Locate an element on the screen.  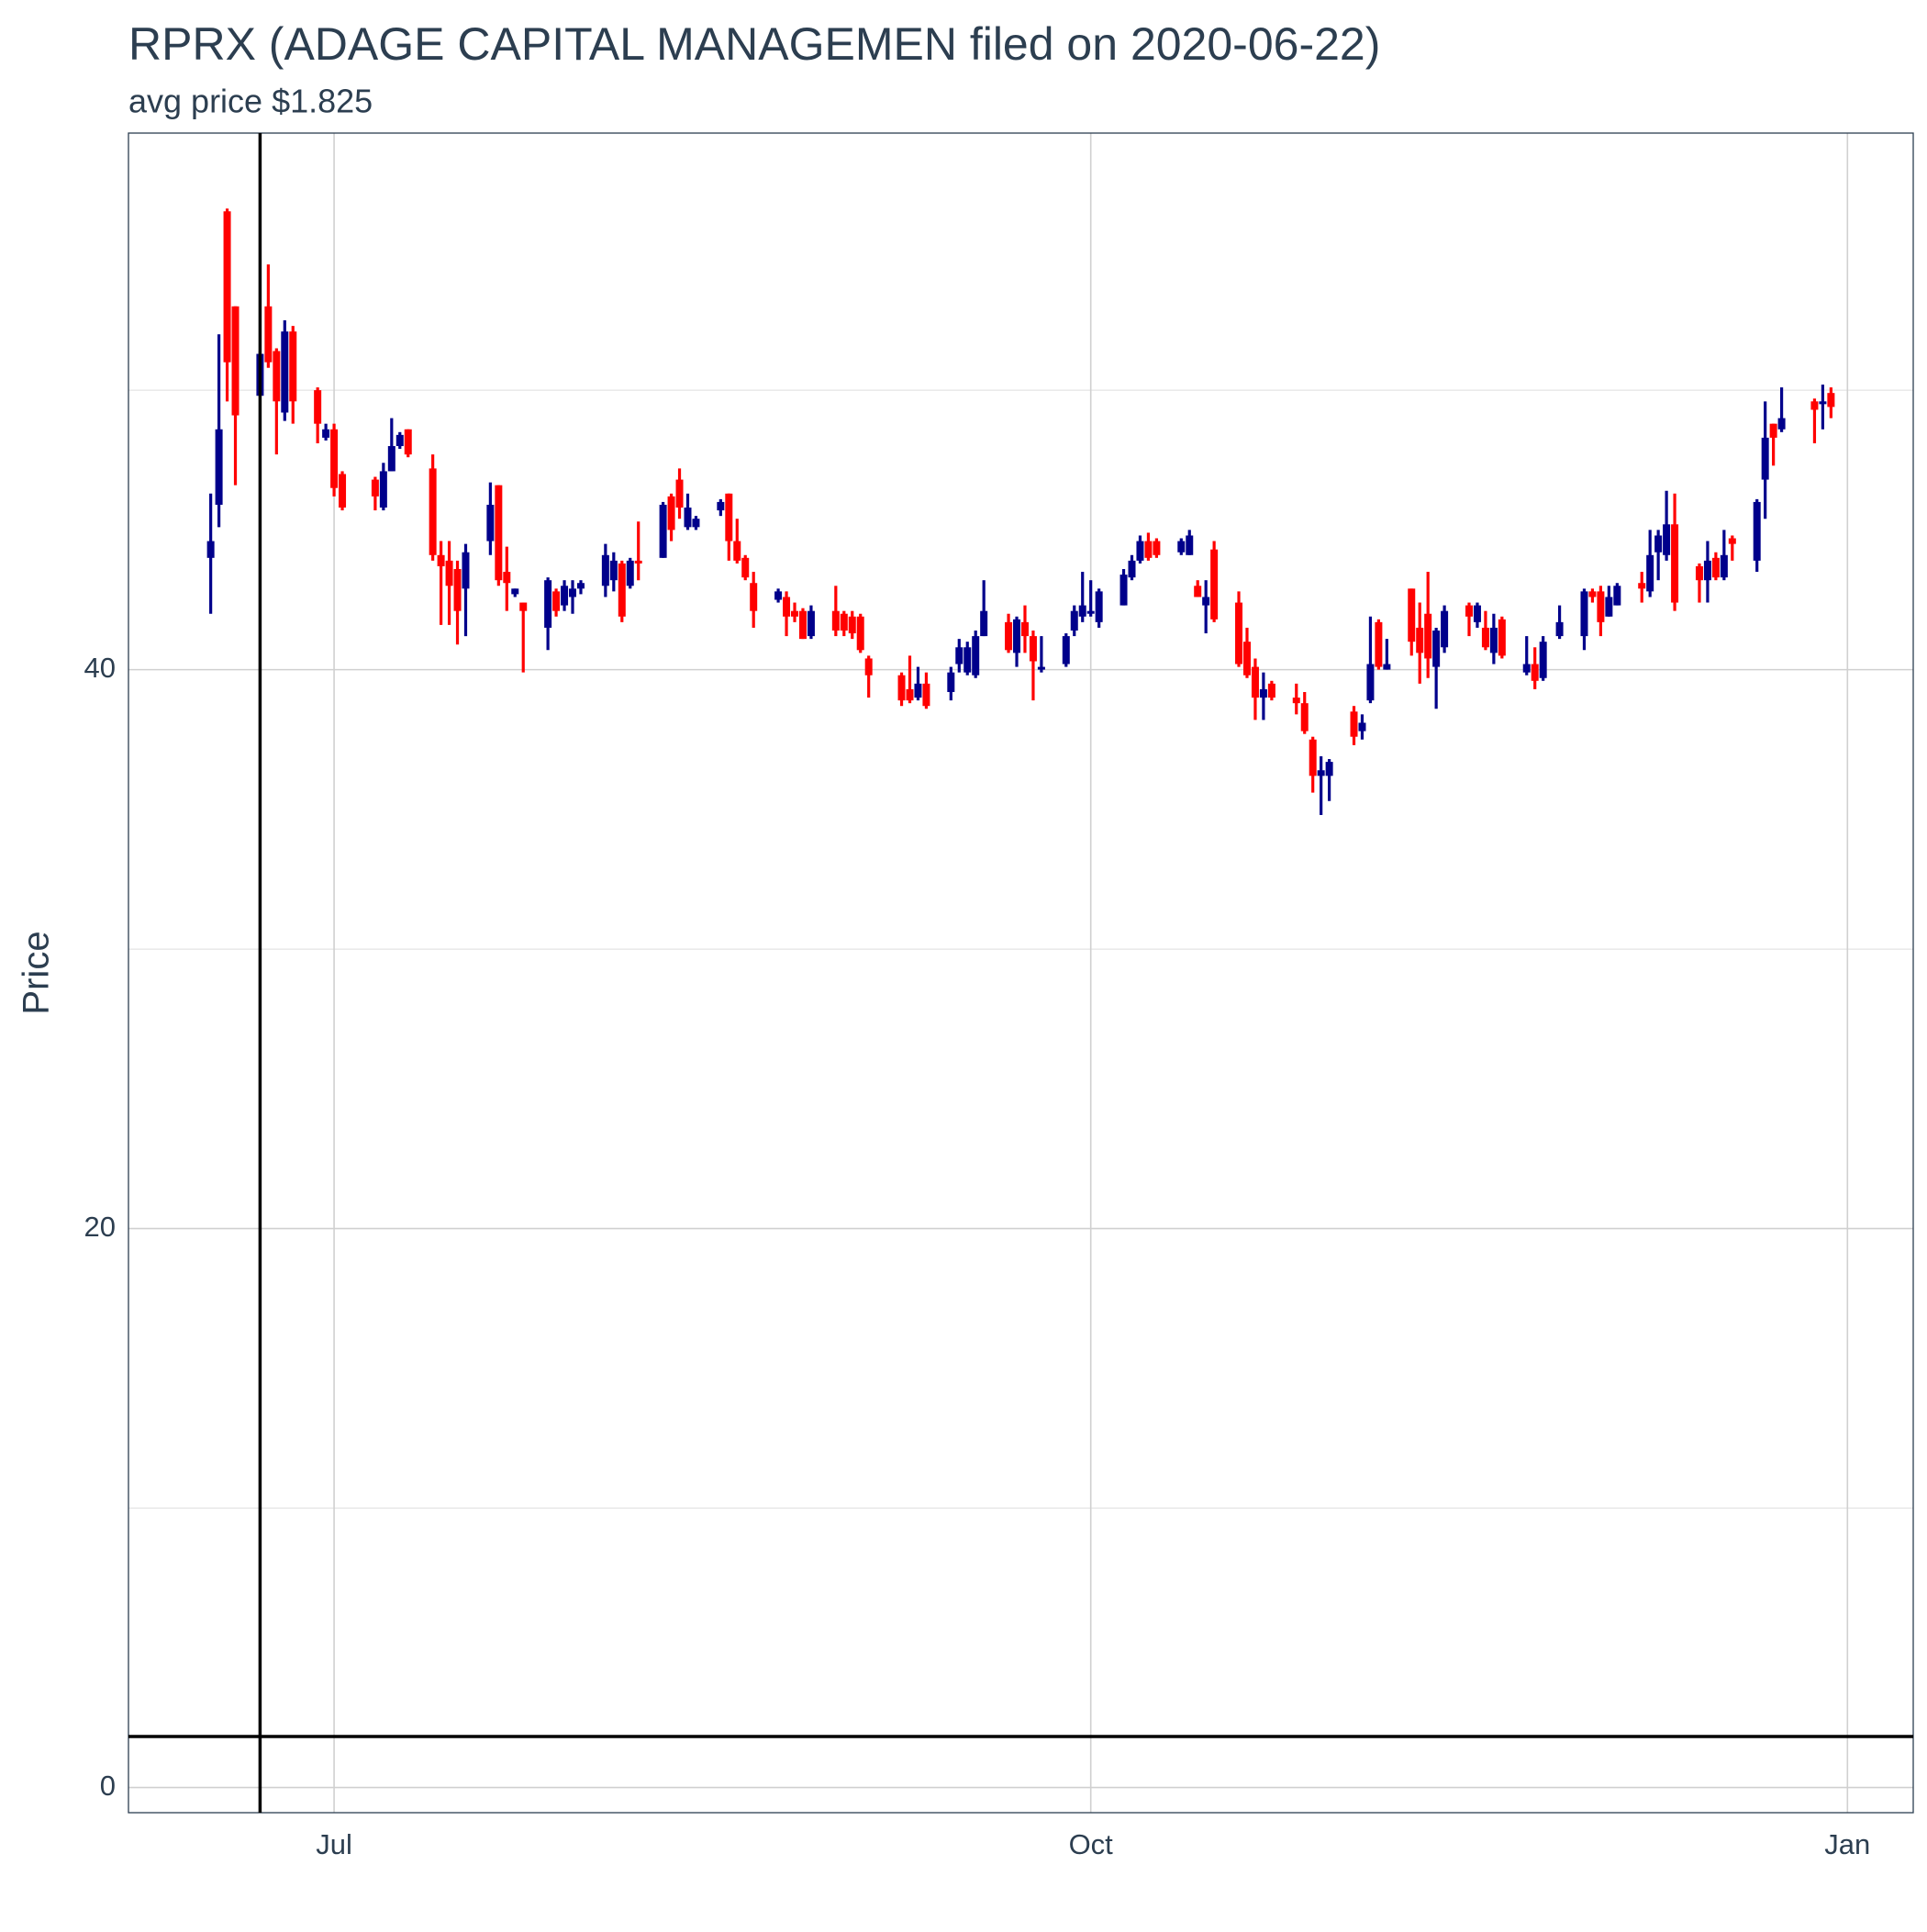
x-tick-label: Jan is located at coordinates (1847, 1844).